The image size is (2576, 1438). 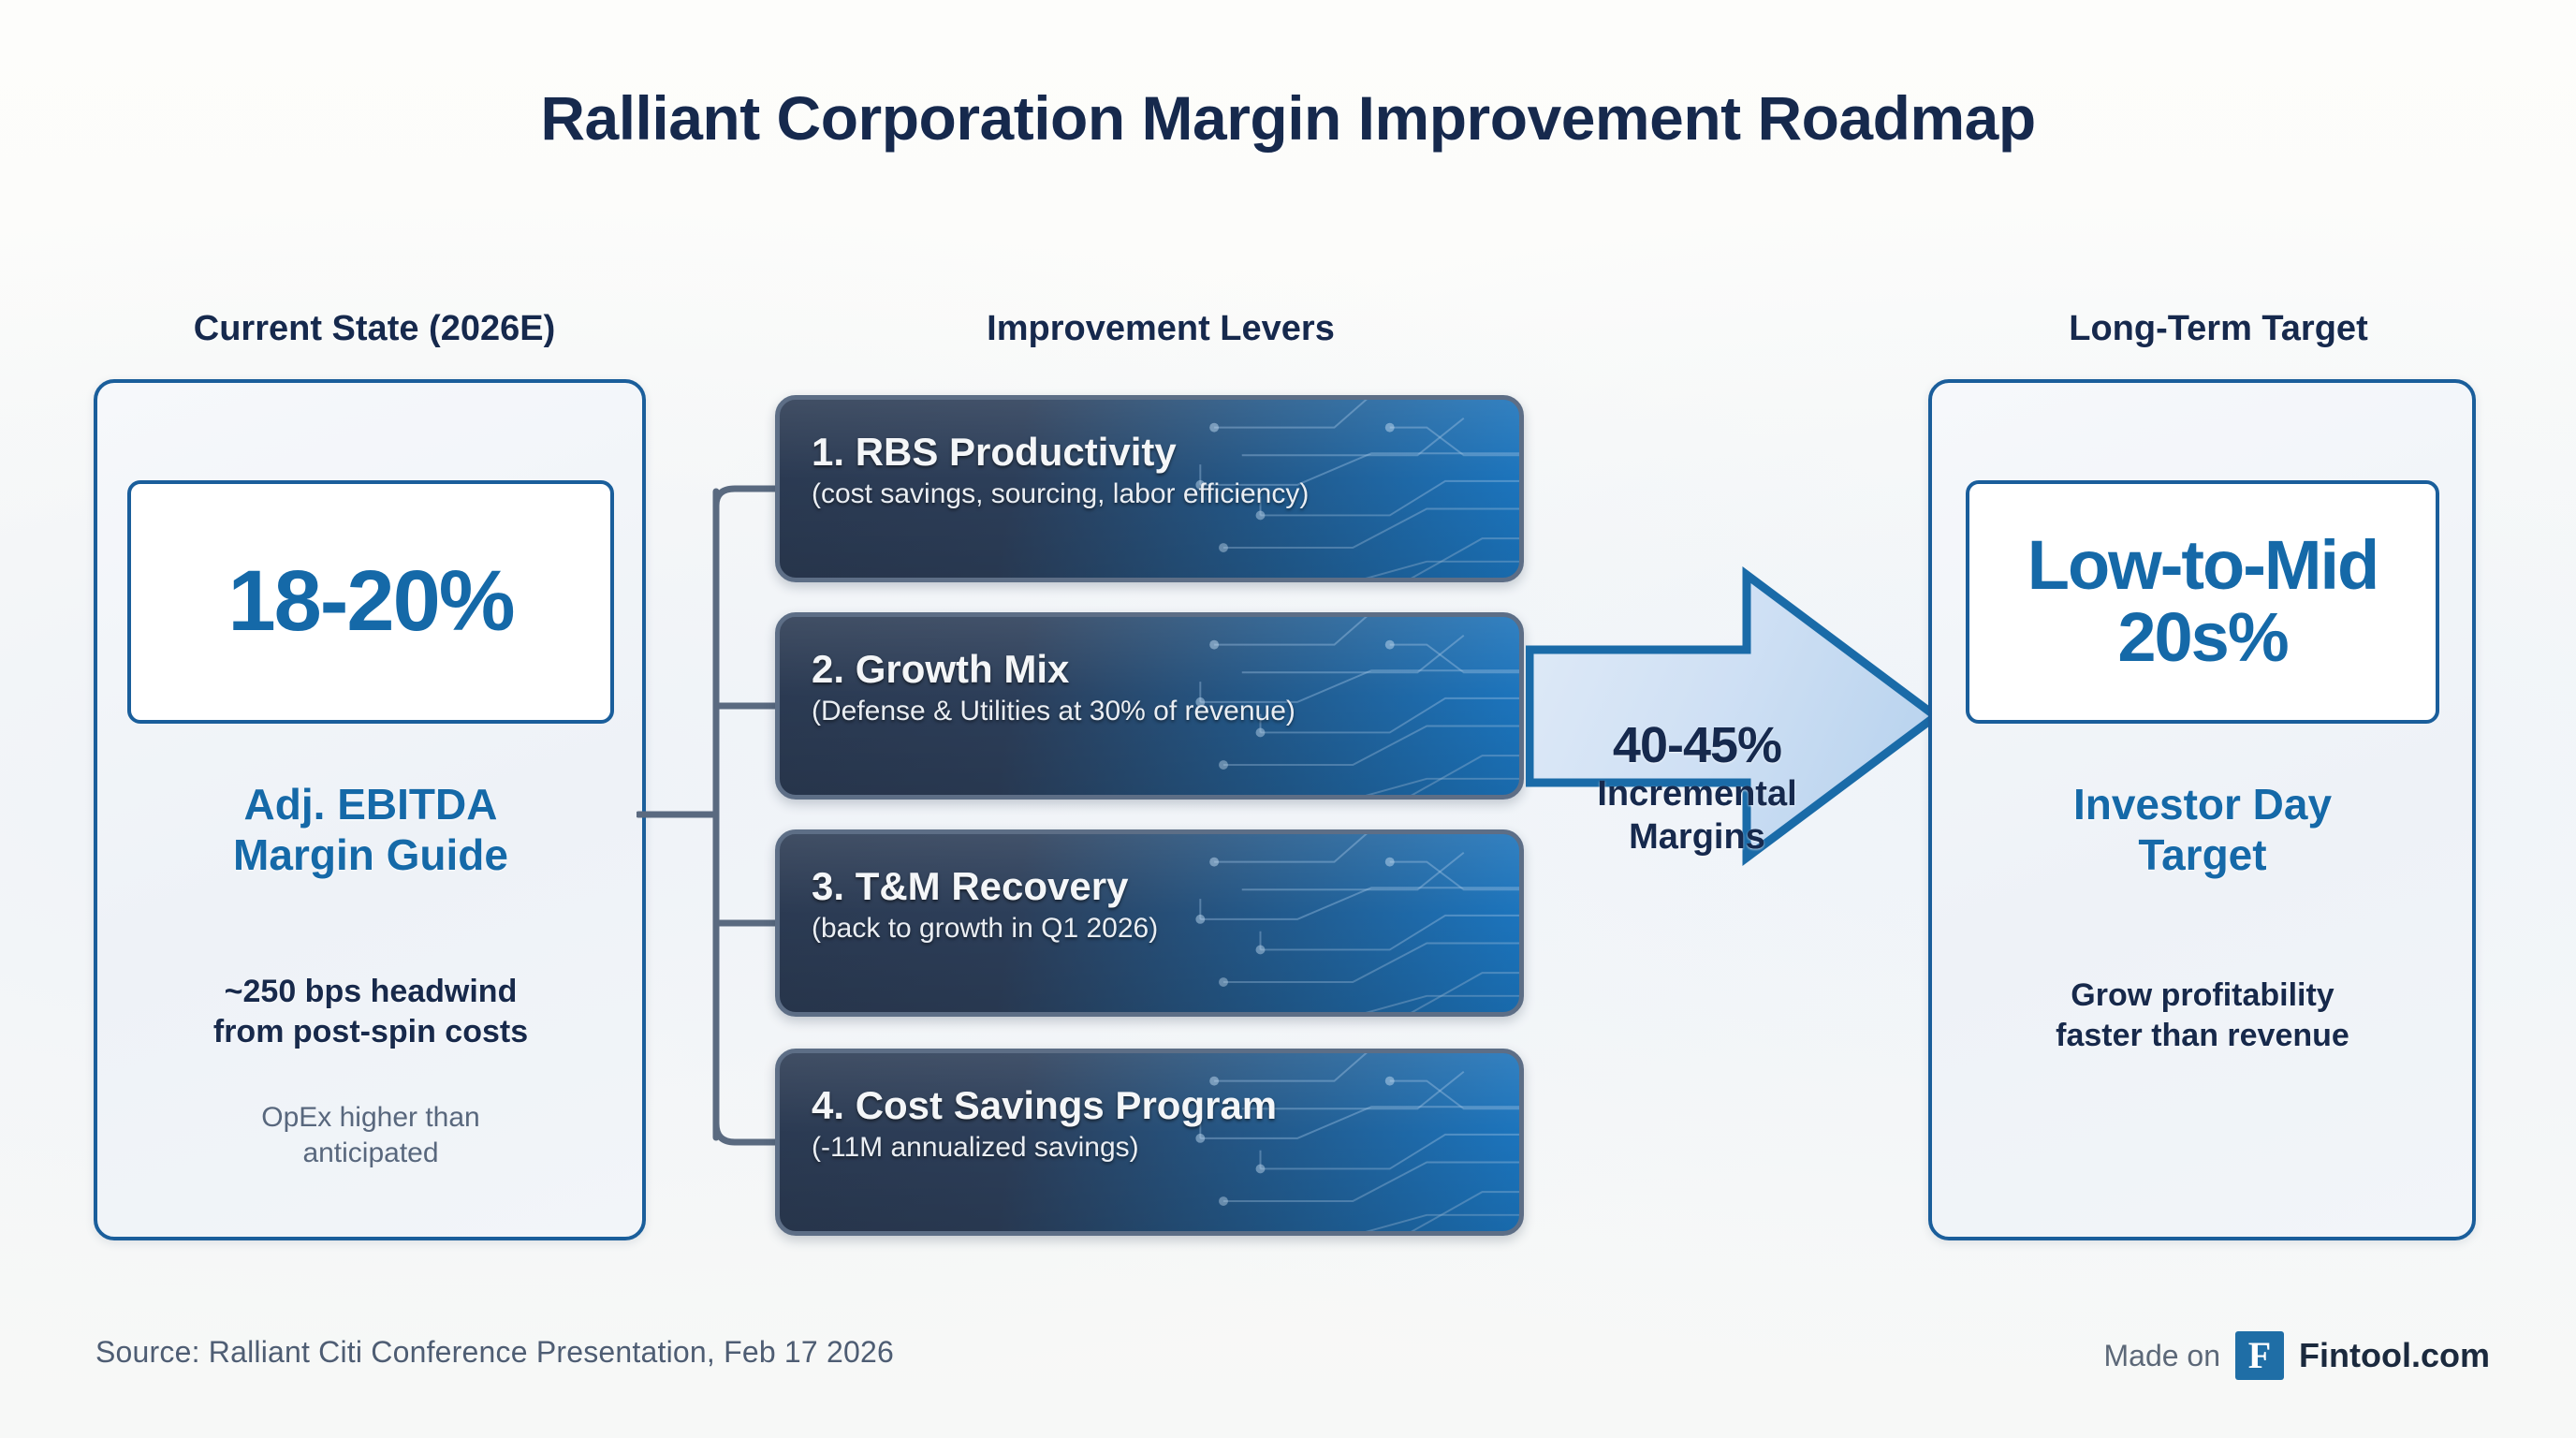 What do you see at coordinates (1734, 716) in the screenshot?
I see `incremental-margin-arrow-icon` at bounding box center [1734, 716].